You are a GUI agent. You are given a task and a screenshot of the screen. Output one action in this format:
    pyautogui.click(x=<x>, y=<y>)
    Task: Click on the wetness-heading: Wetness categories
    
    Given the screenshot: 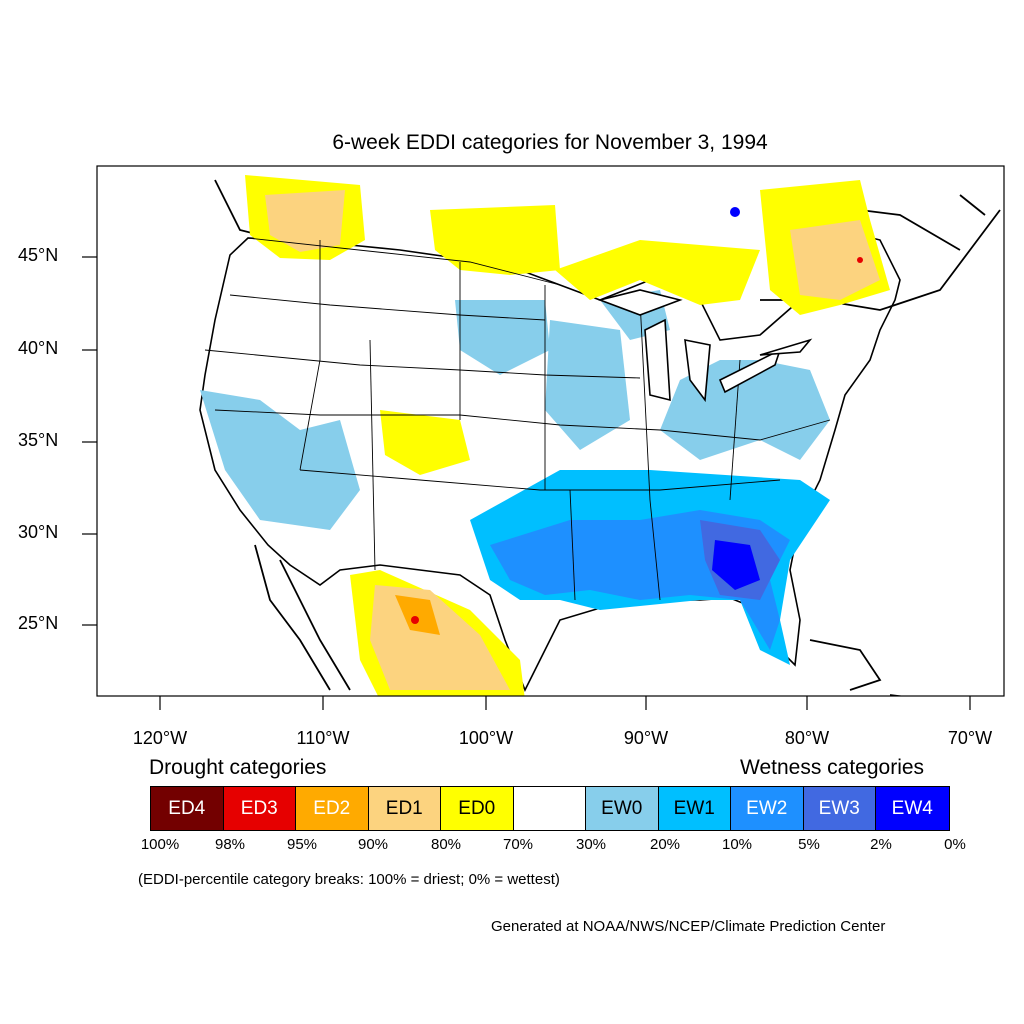 What is the action you would take?
    pyautogui.click(x=832, y=767)
    